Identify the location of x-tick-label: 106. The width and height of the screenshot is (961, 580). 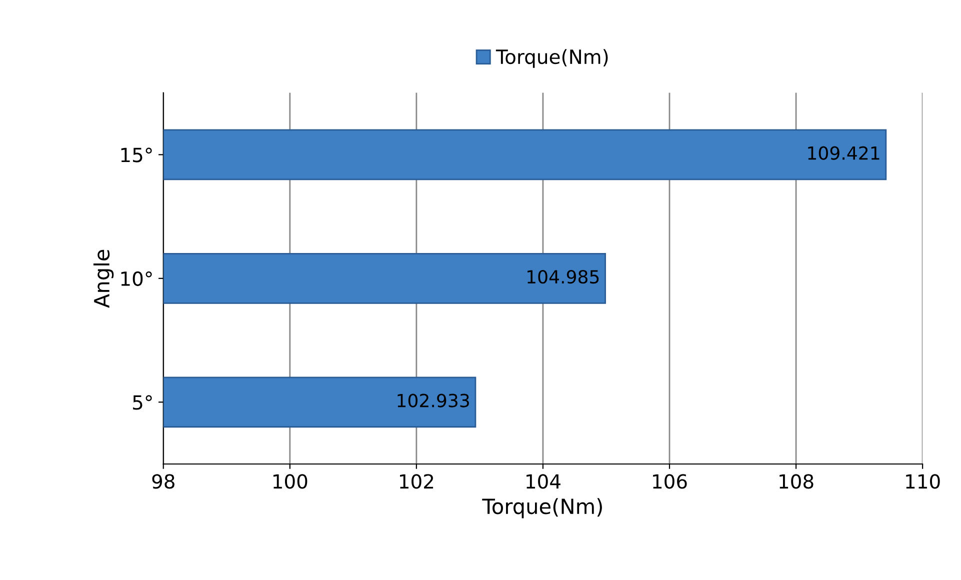
(670, 481).